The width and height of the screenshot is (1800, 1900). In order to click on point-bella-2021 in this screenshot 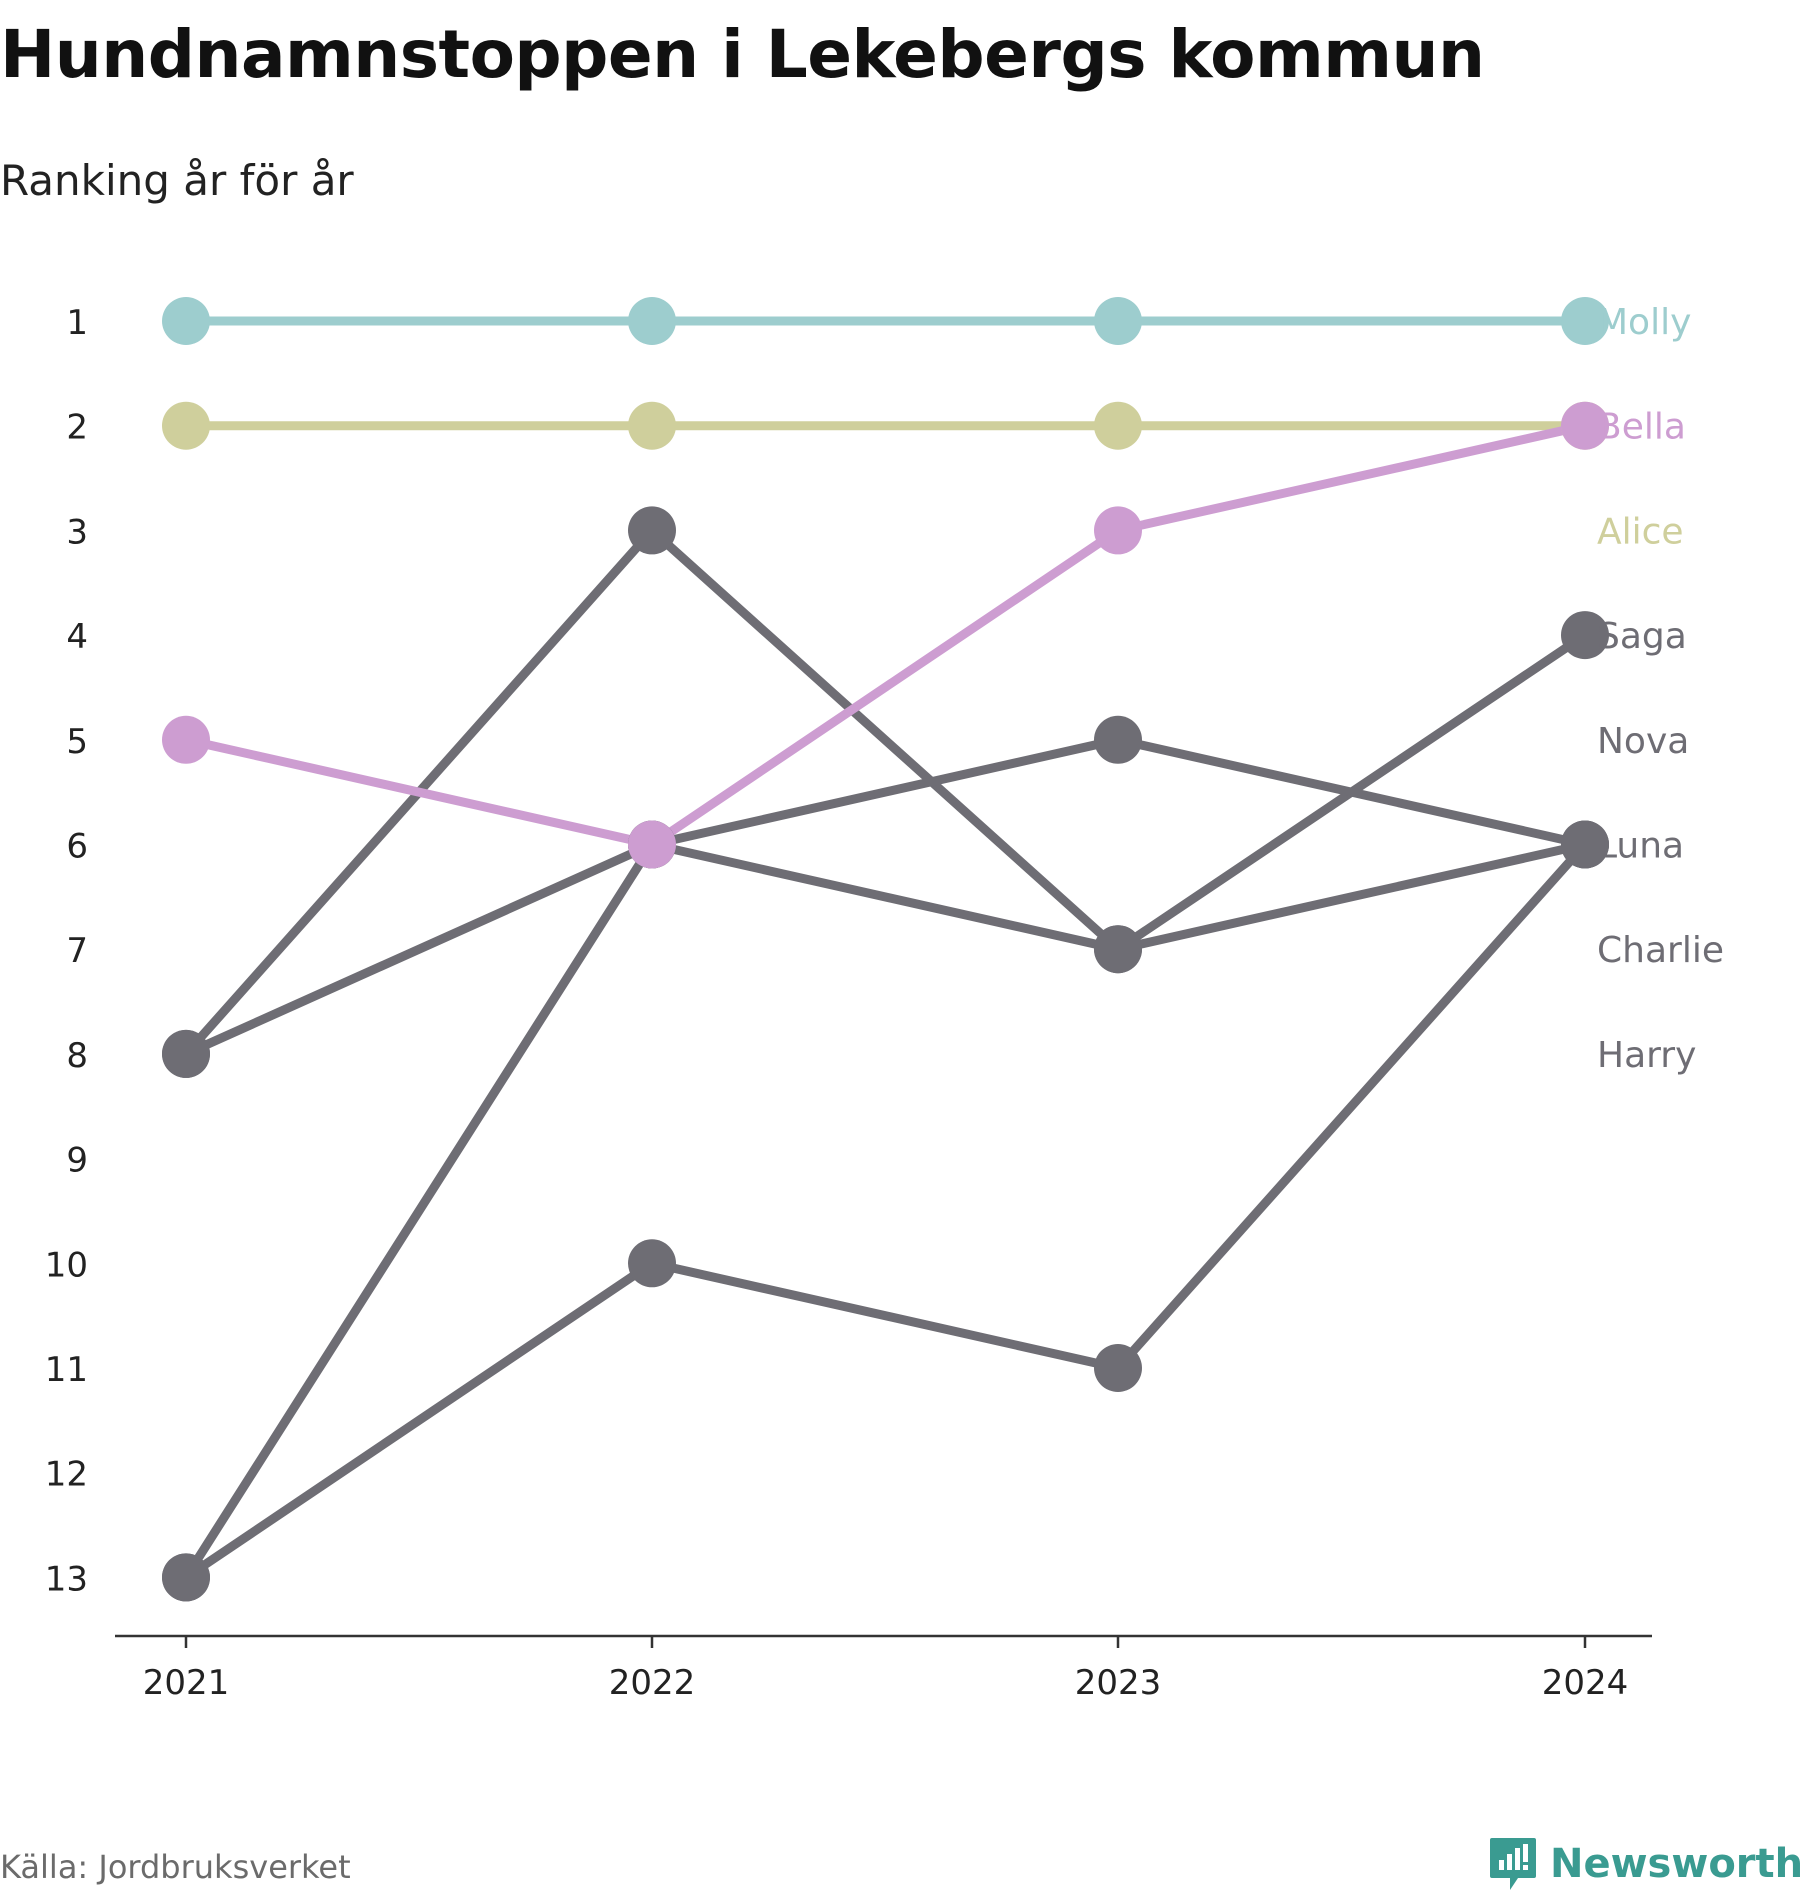, I will do `click(186, 739)`.